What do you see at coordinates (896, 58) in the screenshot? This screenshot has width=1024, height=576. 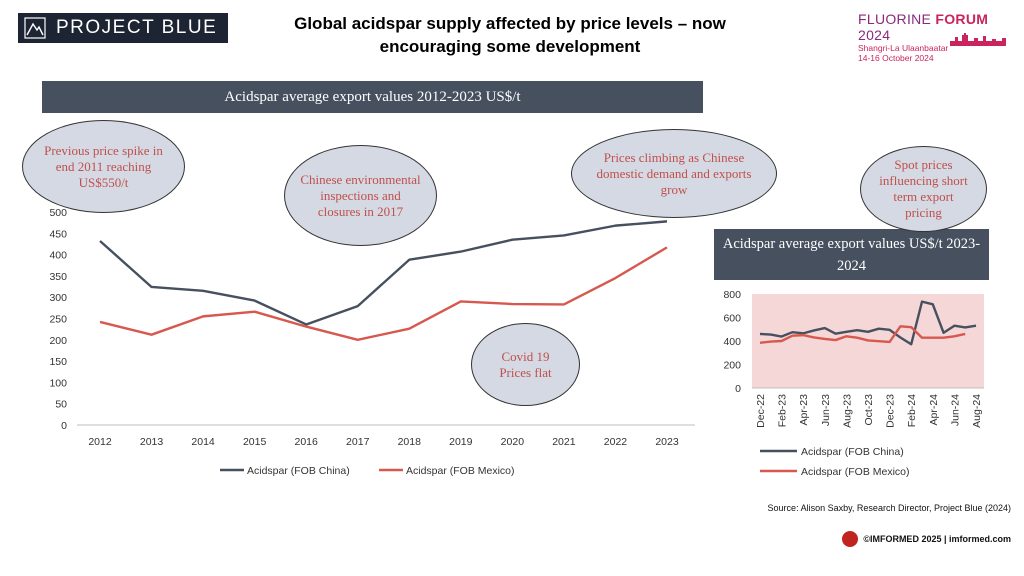 I see `forum-dates: 14-16 October 2024` at bounding box center [896, 58].